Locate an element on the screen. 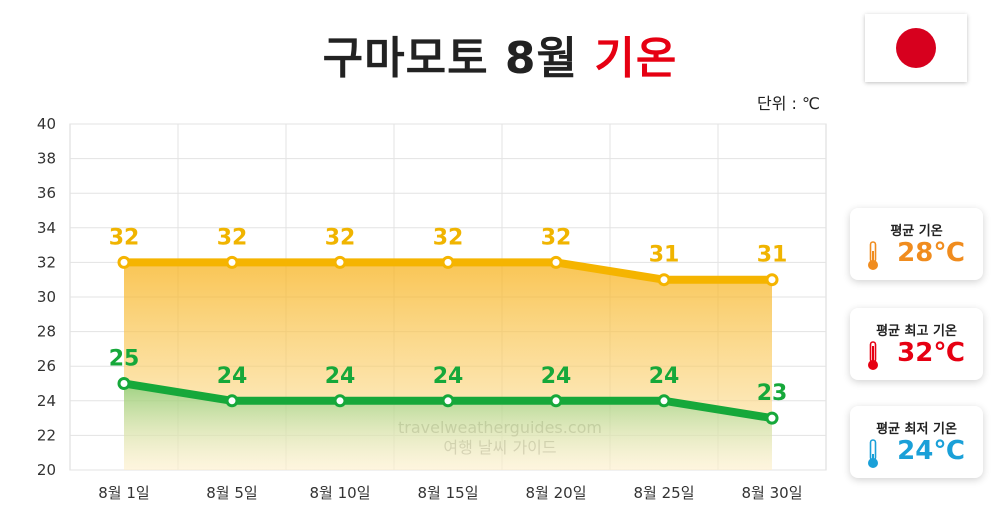  avg-high-card: 평균 최고 기온 32℃ is located at coordinates (916, 344).